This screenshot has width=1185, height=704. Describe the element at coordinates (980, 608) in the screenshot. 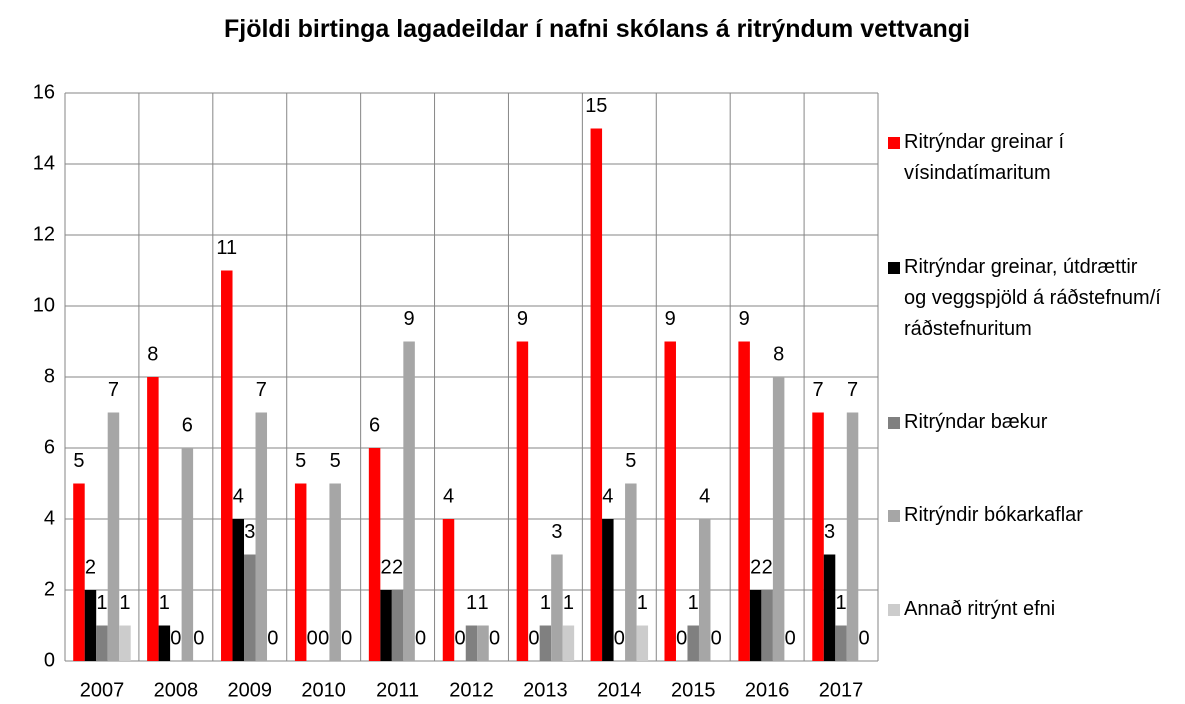

I see `legend-label: Annað ritrýnt efni` at that location.